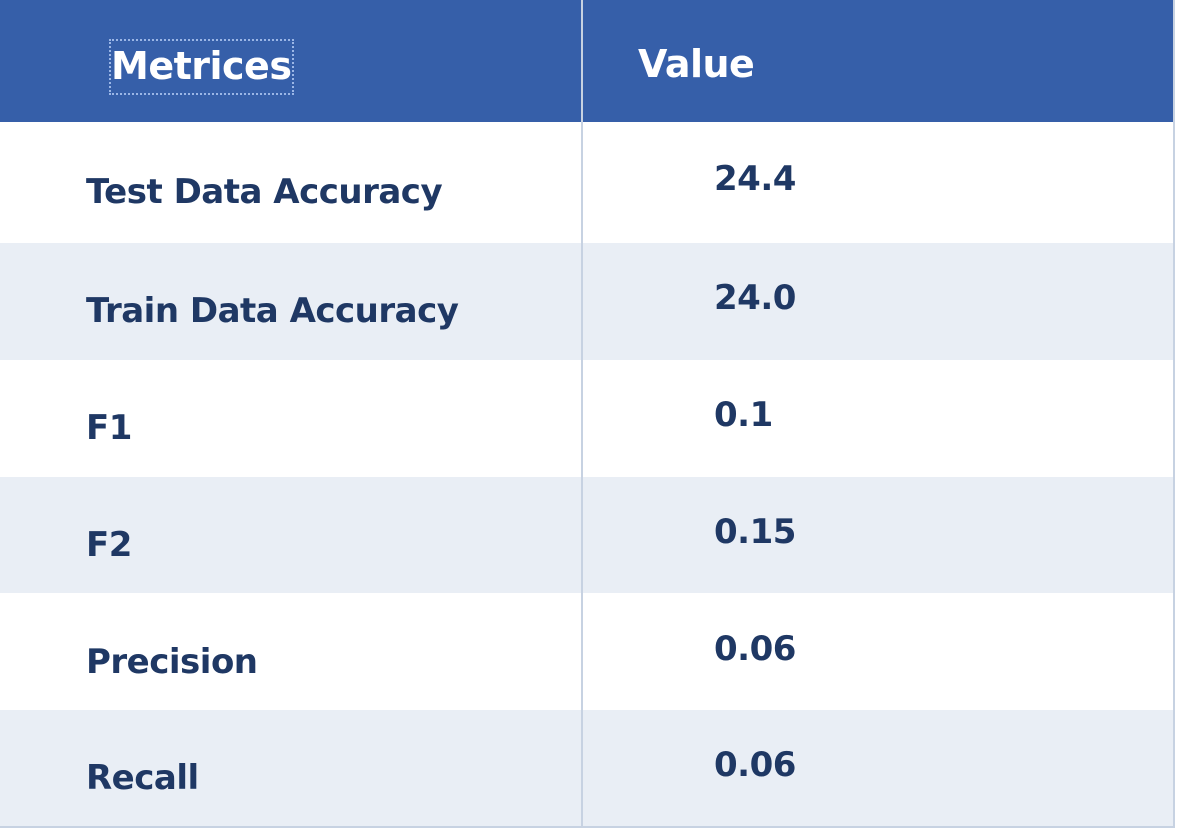 This screenshot has width=1178, height=834. Describe the element at coordinates (291, 768) in the screenshot. I see `metric-cell: Recall` at that location.